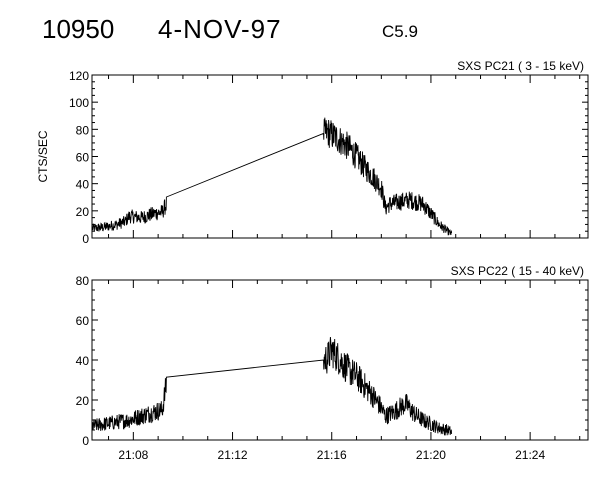 The height and width of the screenshot is (480, 600). I want to click on y-tick-label-1-120: 120, so click(79, 76).